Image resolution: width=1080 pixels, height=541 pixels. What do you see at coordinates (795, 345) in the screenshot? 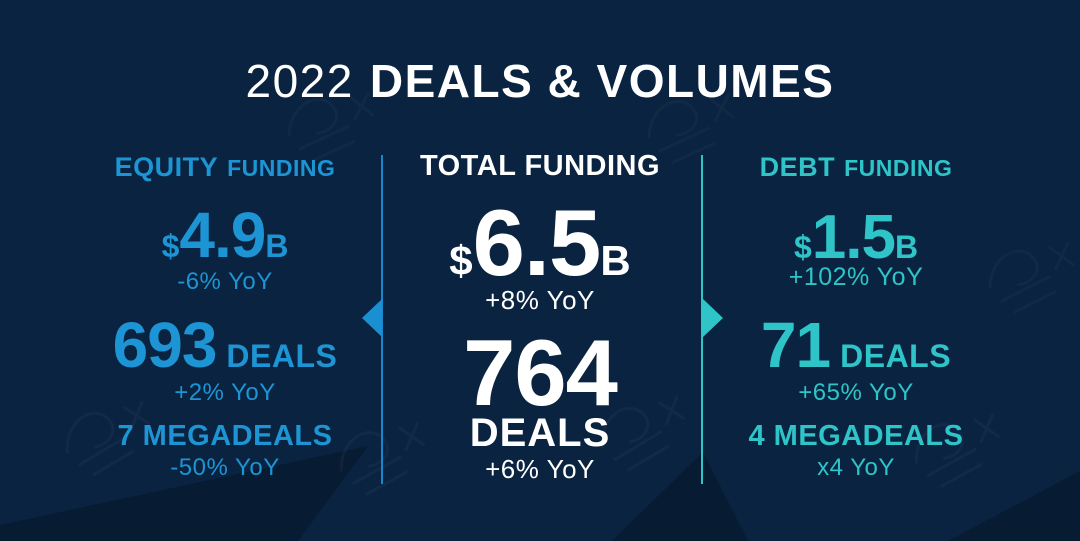
I see `debt-deals-value: 71` at bounding box center [795, 345].